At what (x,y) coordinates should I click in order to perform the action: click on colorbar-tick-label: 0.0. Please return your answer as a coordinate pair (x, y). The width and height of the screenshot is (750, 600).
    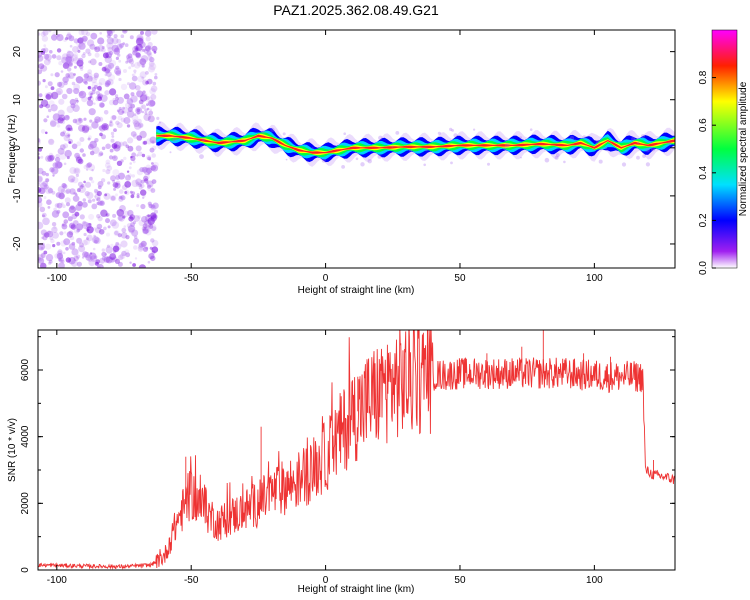
    Looking at the image, I should click on (703, 268).